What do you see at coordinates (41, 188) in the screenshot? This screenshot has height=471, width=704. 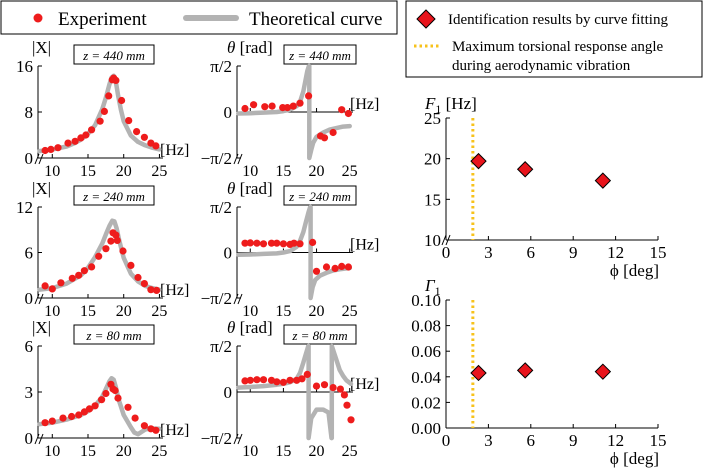 I see `y-axis-label: |X|` at bounding box center [41, 188].